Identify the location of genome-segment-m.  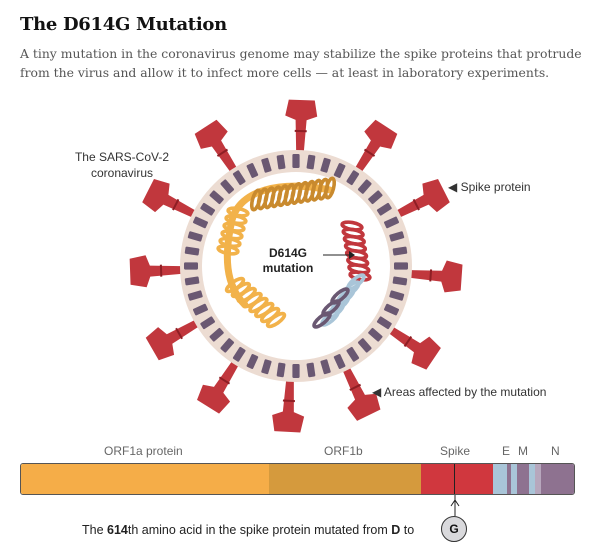
(523, 479).